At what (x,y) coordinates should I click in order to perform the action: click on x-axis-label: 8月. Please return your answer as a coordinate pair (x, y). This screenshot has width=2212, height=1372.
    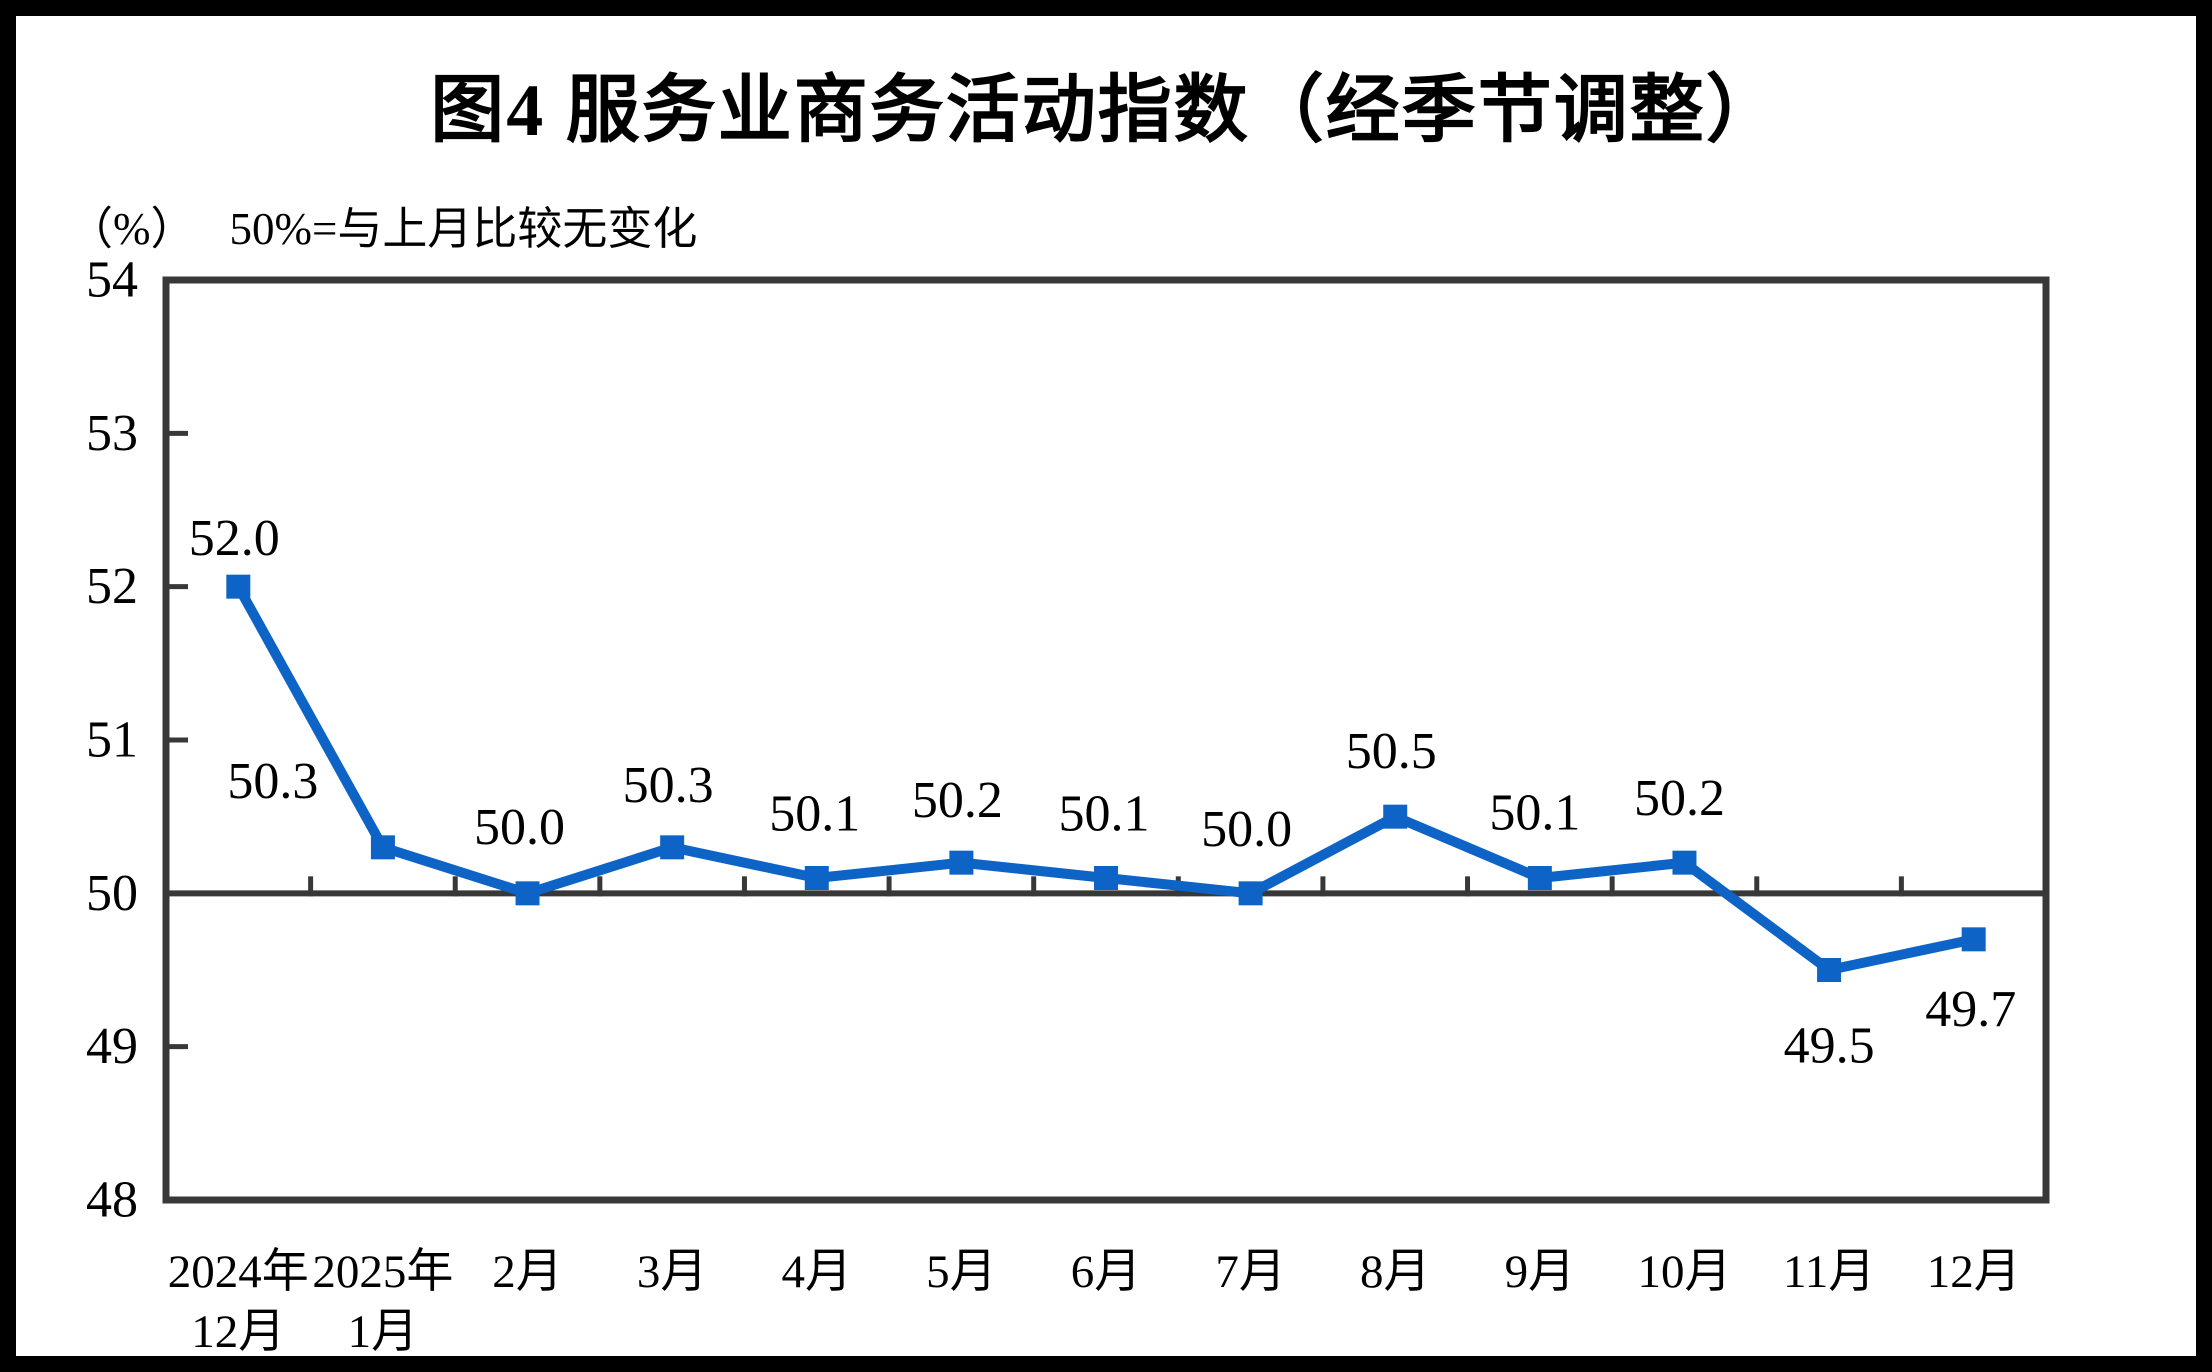
    Looking at the image, I should click on (1395, 1272).